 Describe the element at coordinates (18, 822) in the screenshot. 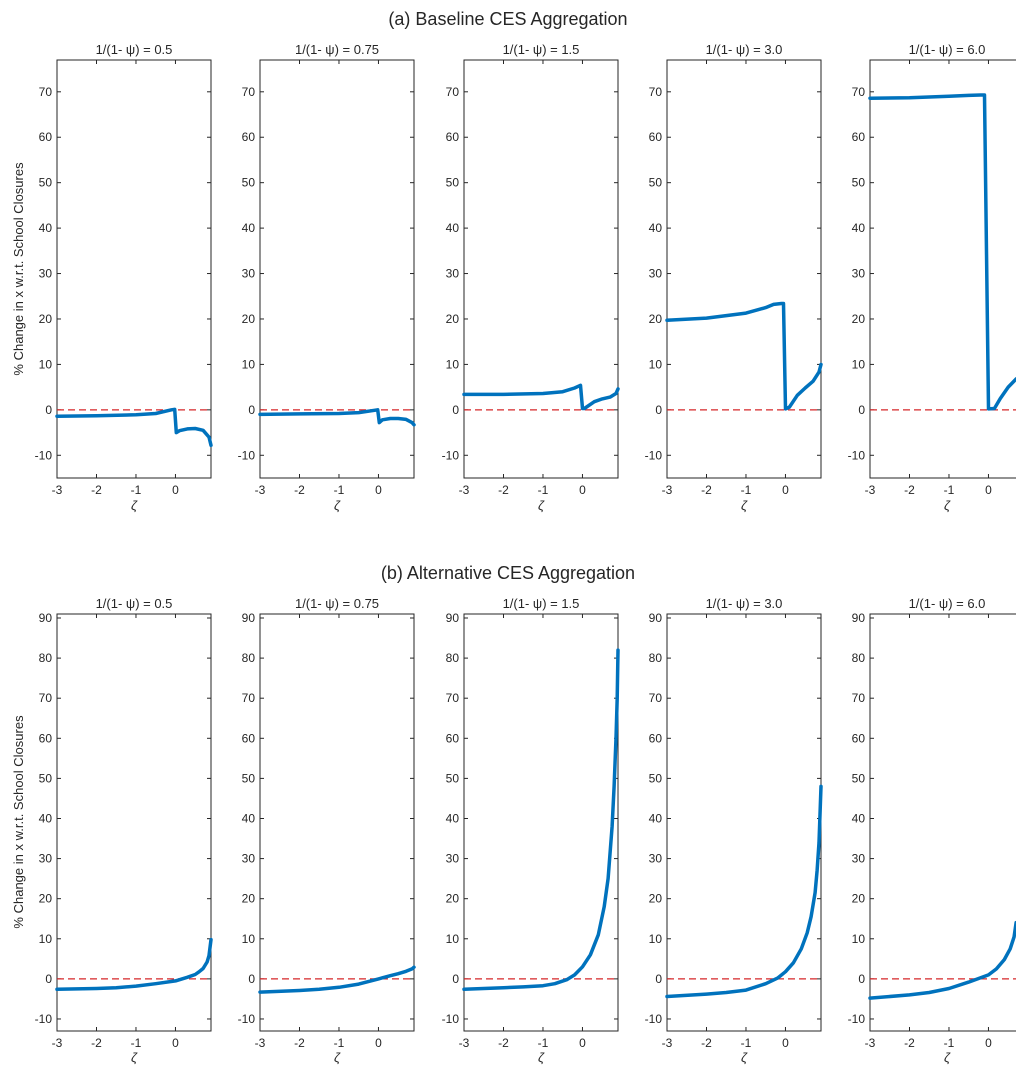

I see `section-b-ylabel: % Change in x w.r.t. School Closures` at that location.